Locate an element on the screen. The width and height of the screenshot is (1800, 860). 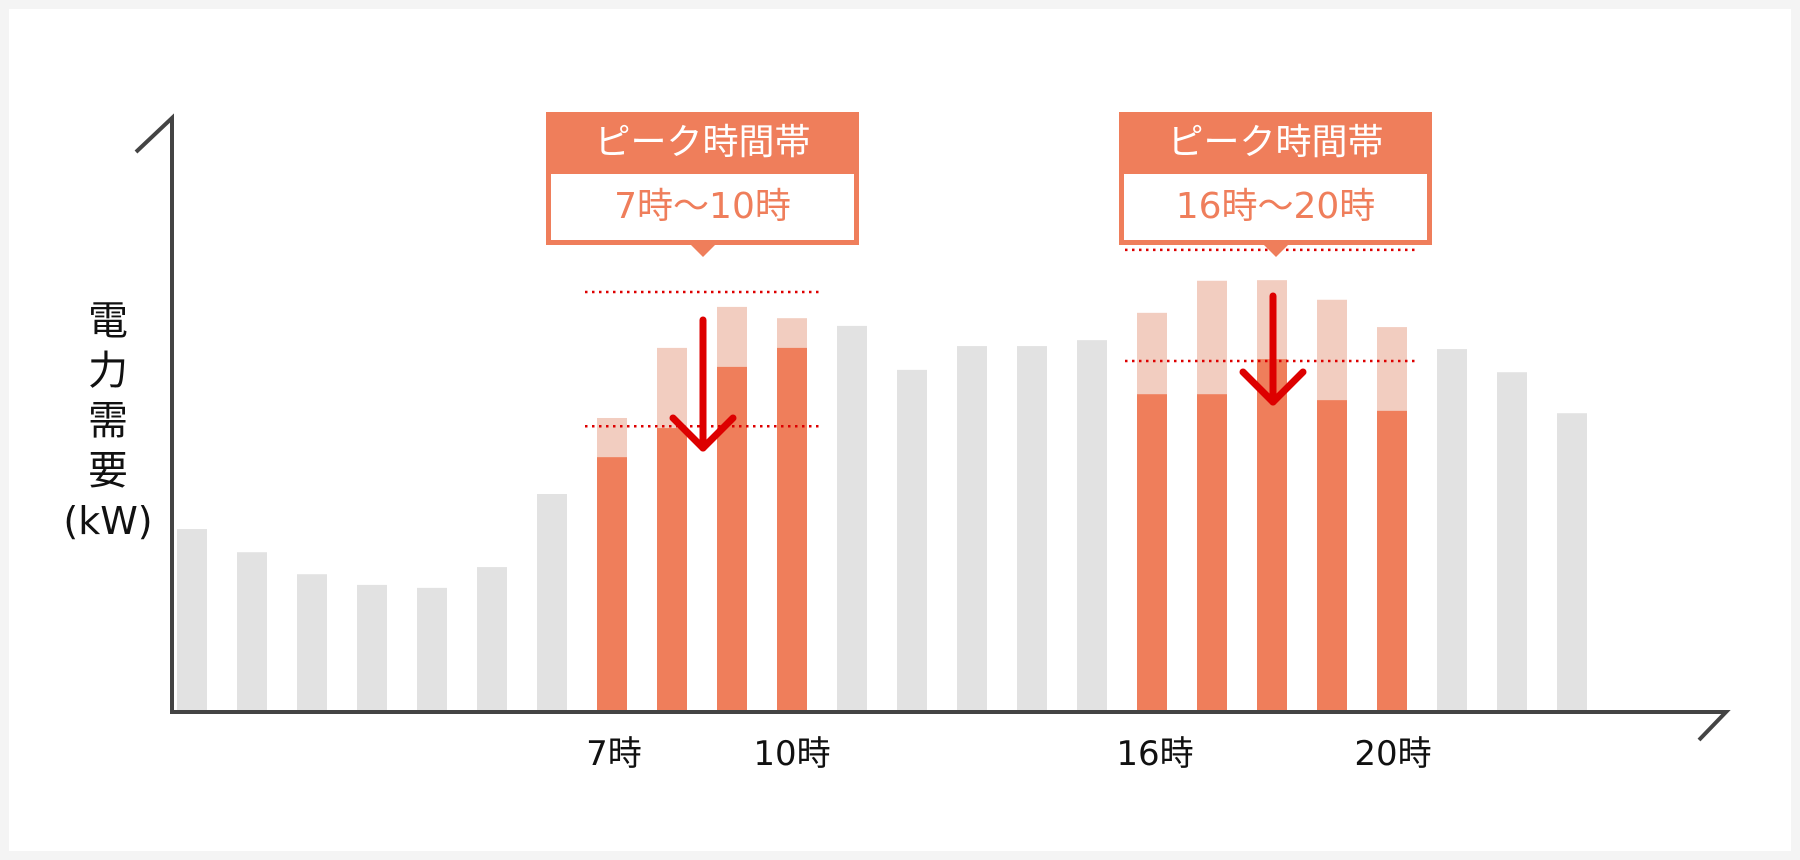
y-axis-label-char: 電 is located at coordinates (108, 321).